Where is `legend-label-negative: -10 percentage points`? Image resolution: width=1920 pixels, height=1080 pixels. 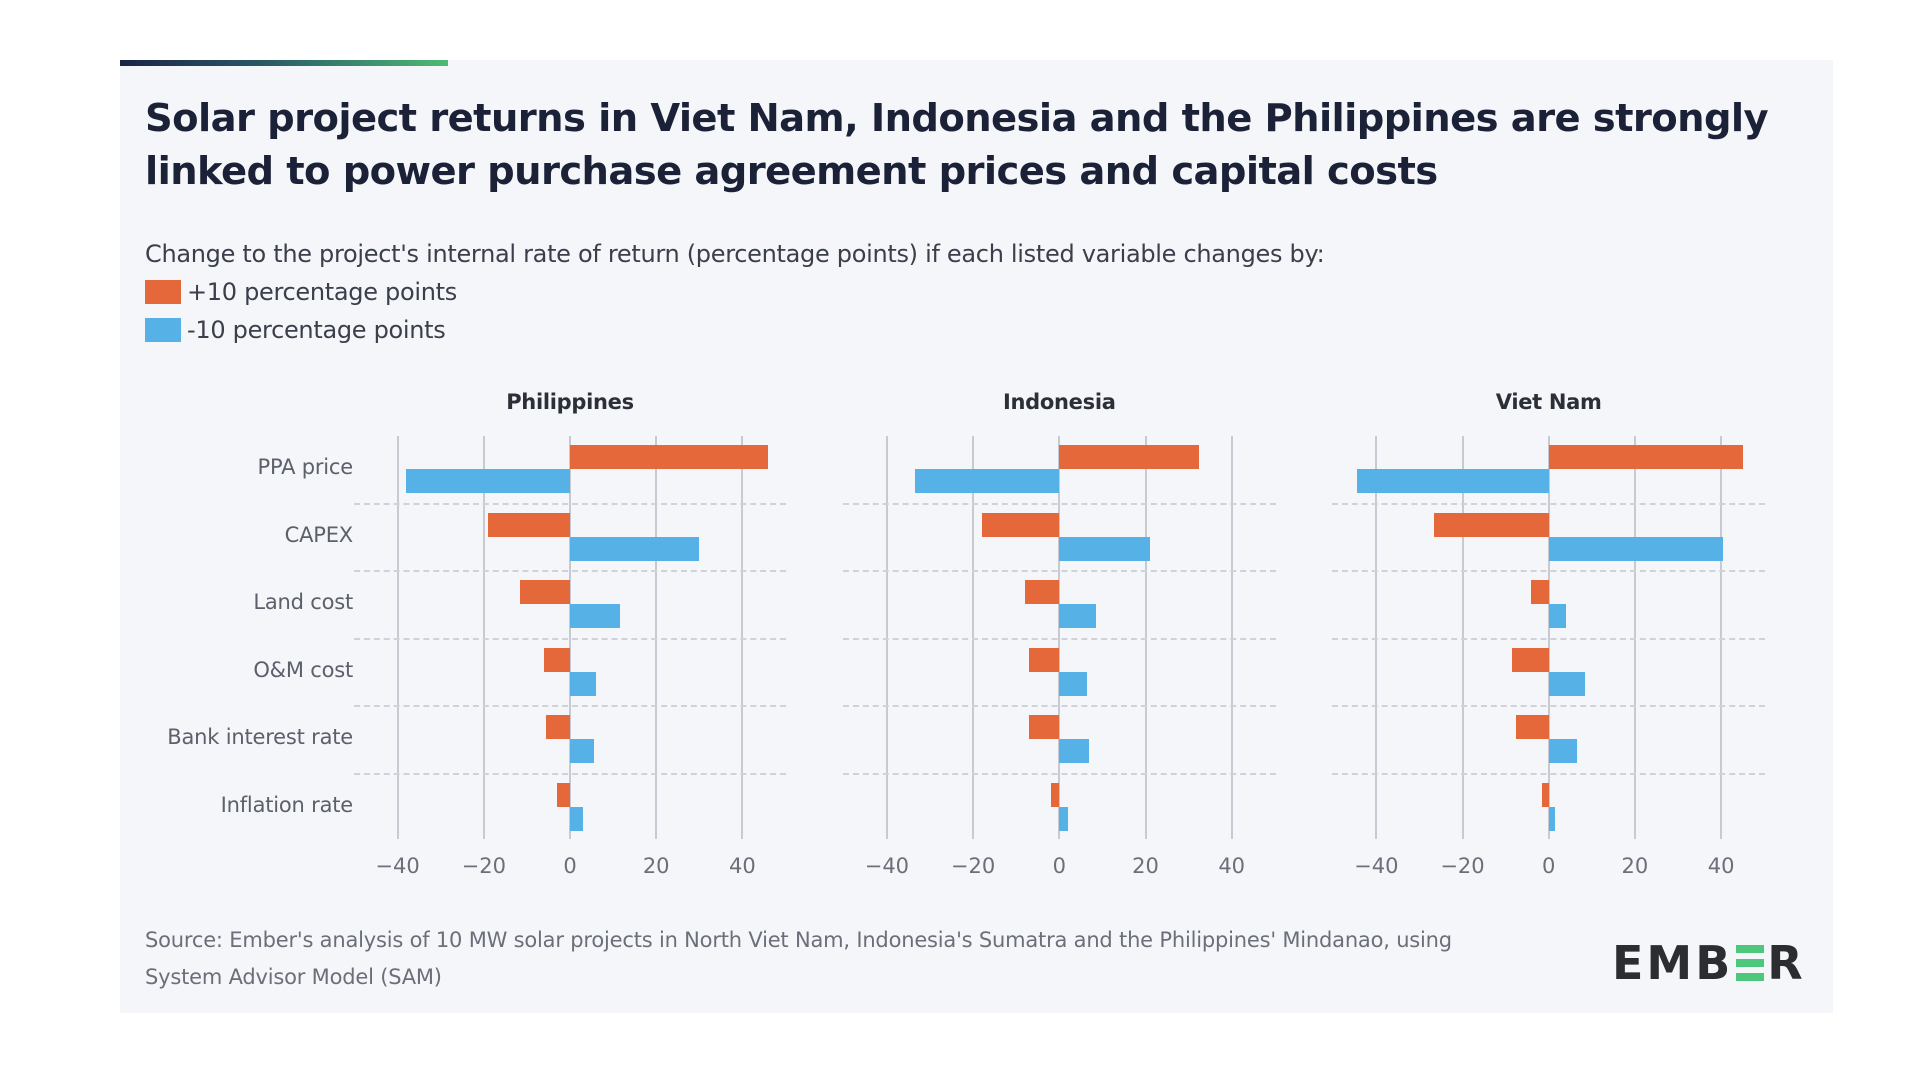 legend-label-negative: -10 percentage points is located at coordinates (316, 330).